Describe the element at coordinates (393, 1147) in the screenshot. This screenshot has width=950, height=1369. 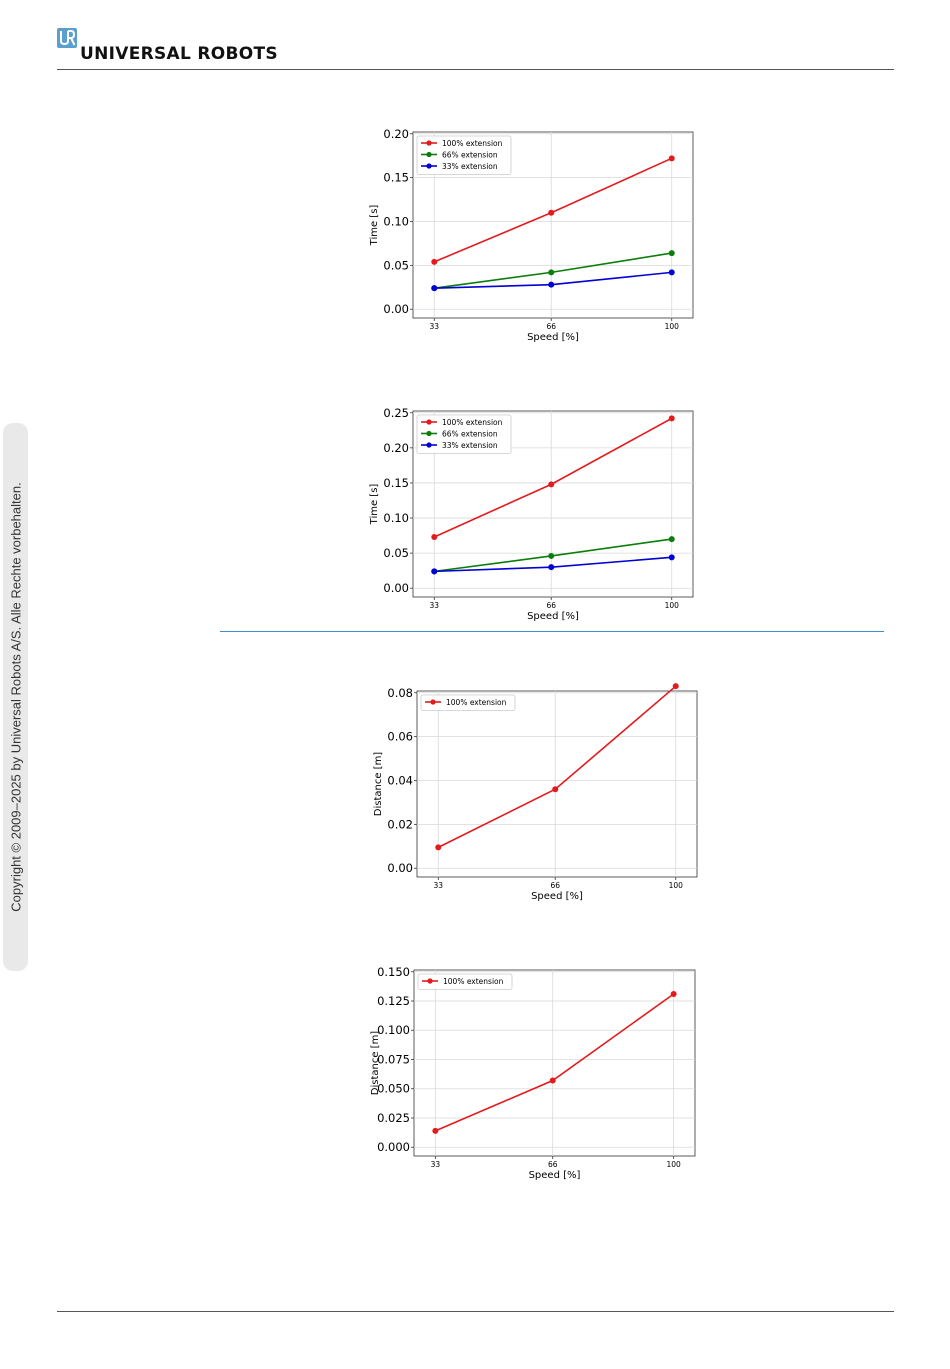
I see `y-tick-label: 0.000` at that location.